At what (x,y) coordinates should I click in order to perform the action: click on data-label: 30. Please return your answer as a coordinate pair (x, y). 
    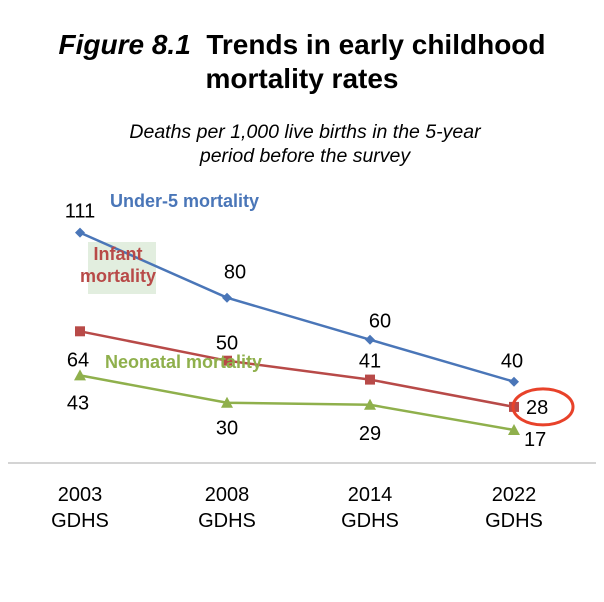
    Looking at the image, I should click on (227, 429).